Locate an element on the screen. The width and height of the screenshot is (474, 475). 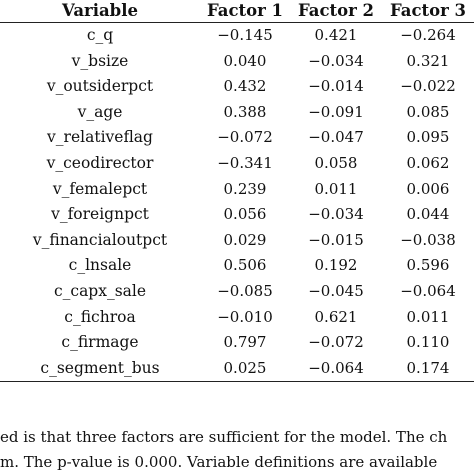
table-row: v_relativeflag −0.072 −0.047 0.095 is located at coordinates (237, 138).